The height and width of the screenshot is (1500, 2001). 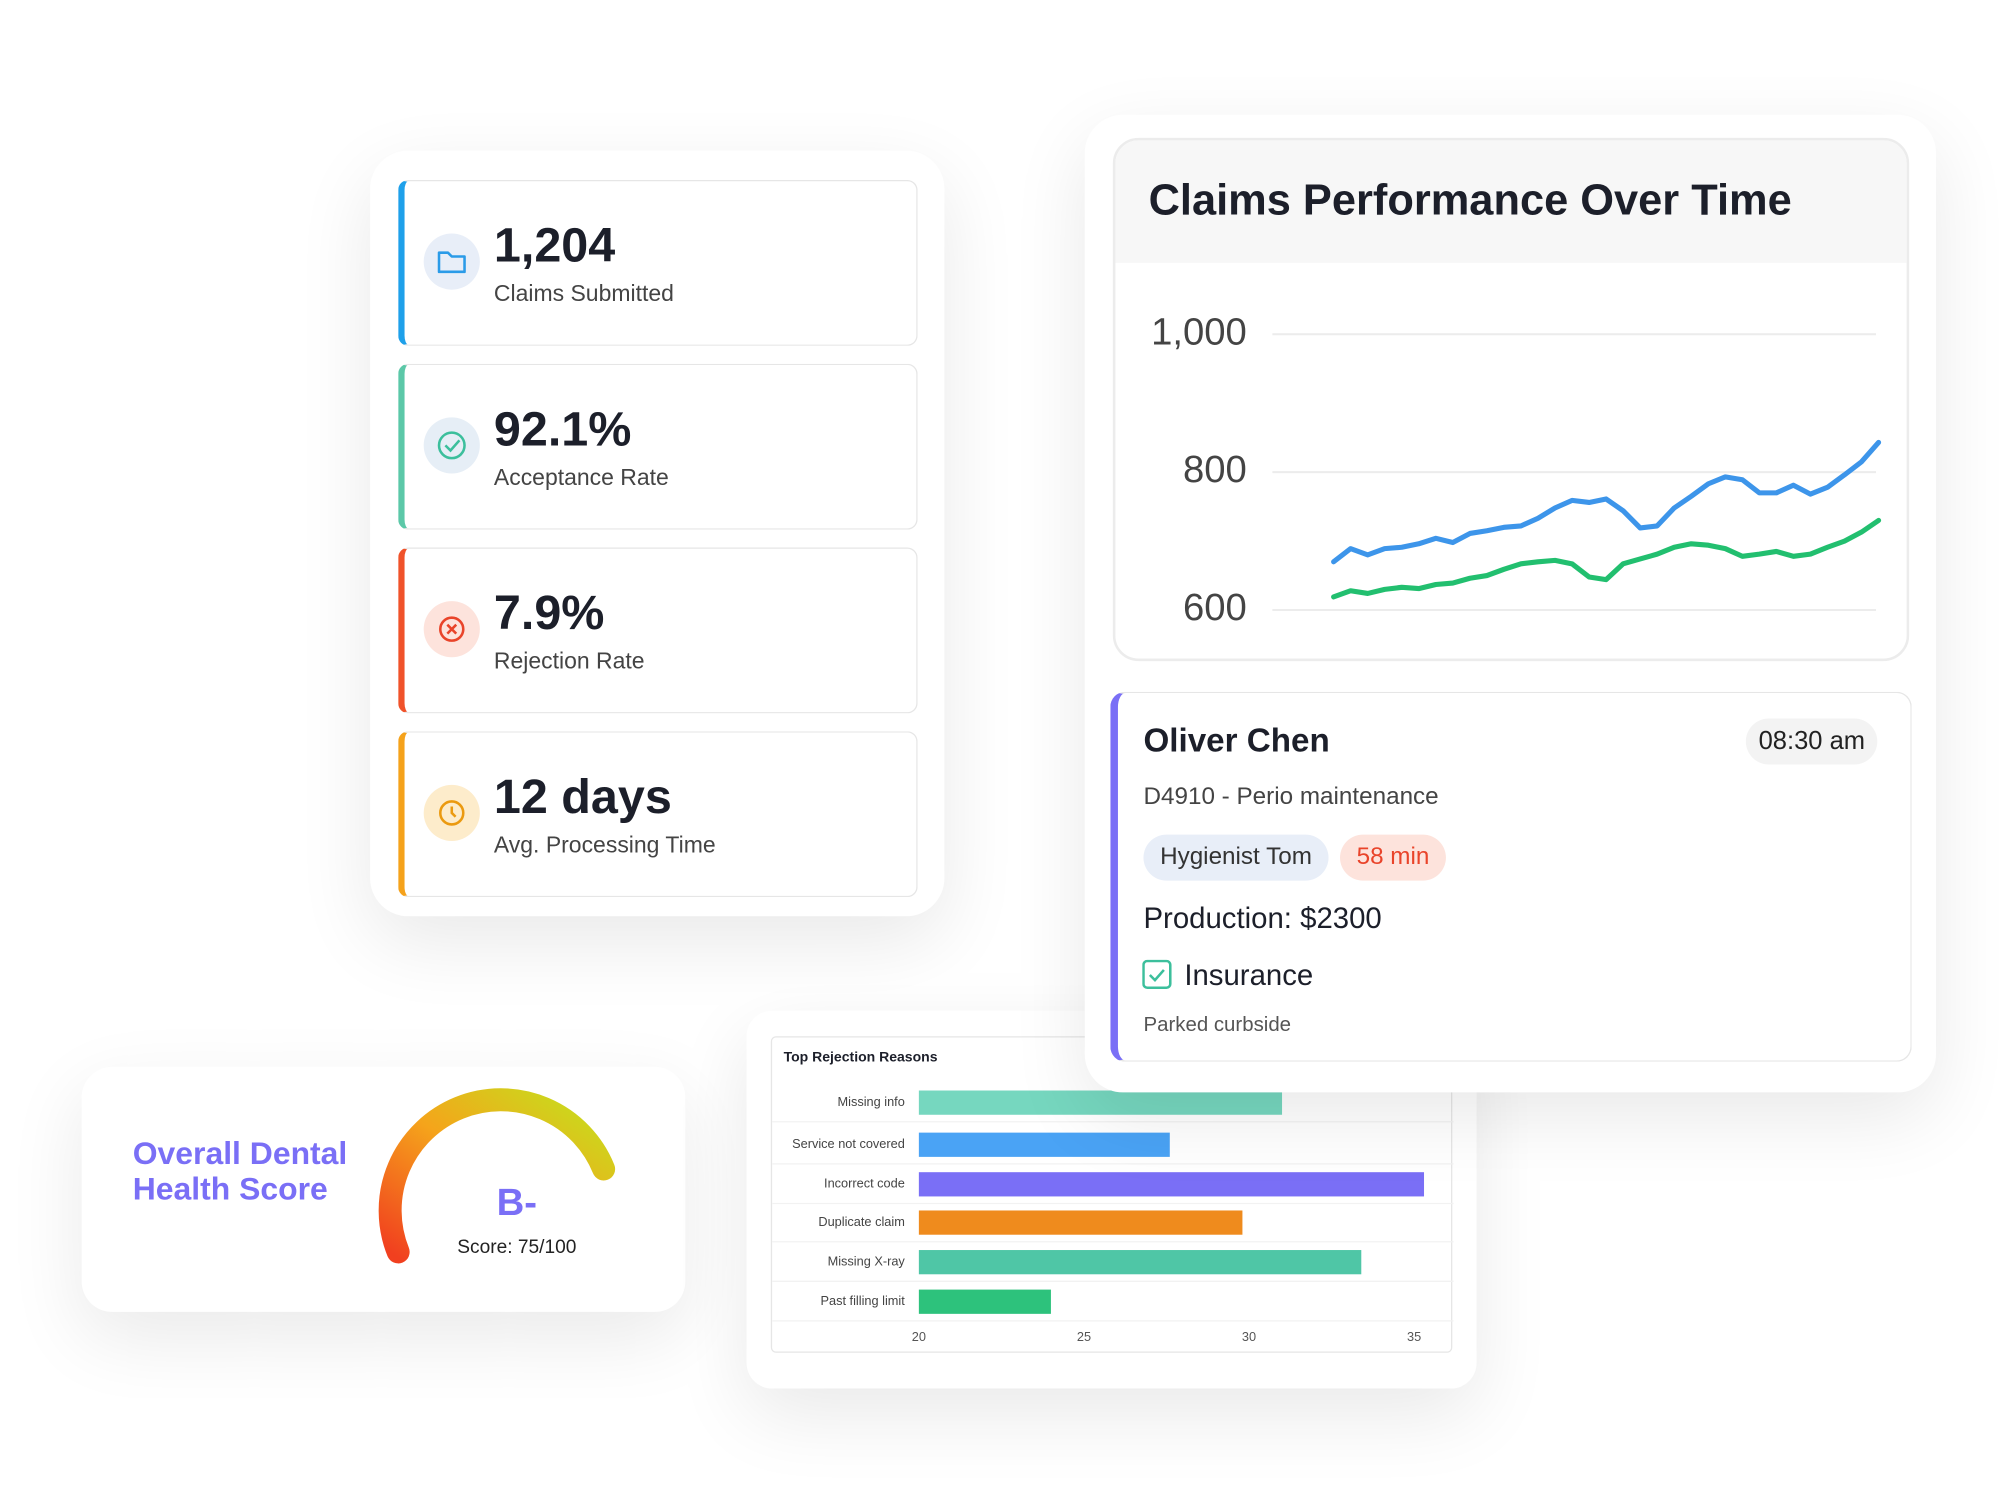 I want to click on line-chart: 1,000 800 600, so click(x=1516, y=469).